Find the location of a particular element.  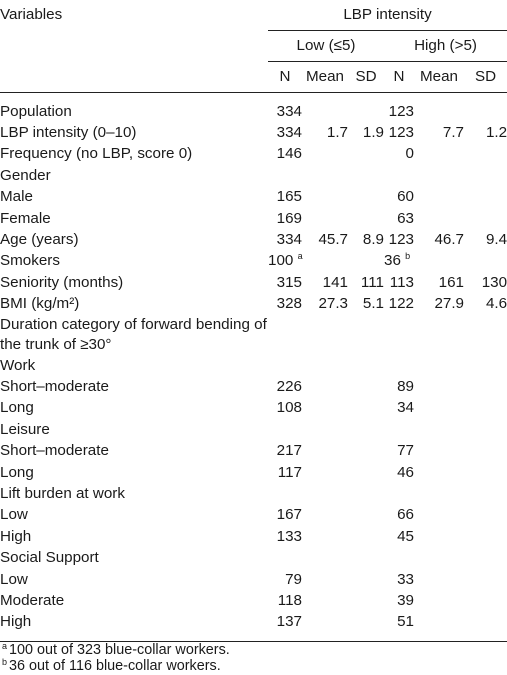

table-row: Gender is located at coordinates (253, 175).